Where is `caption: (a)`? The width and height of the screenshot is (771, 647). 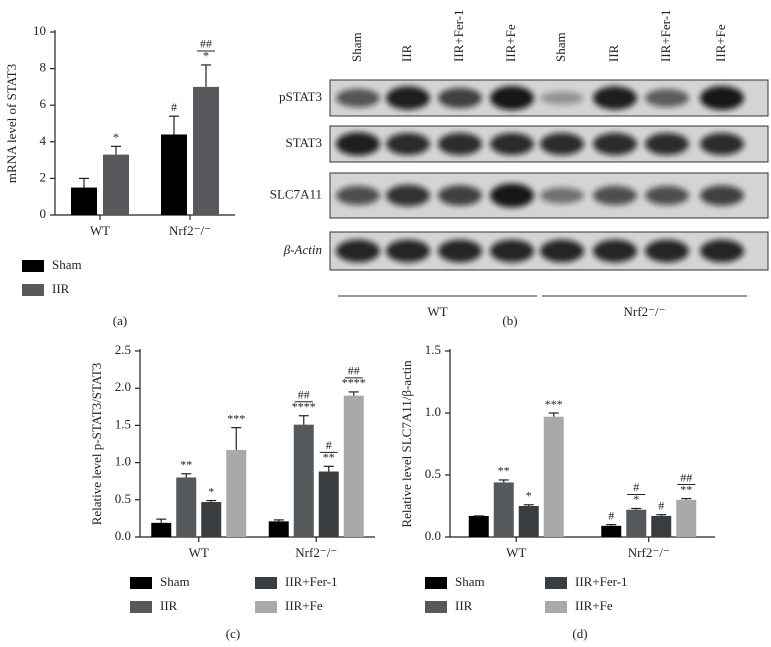 caption: (a) is located at coordinates (120, 320).